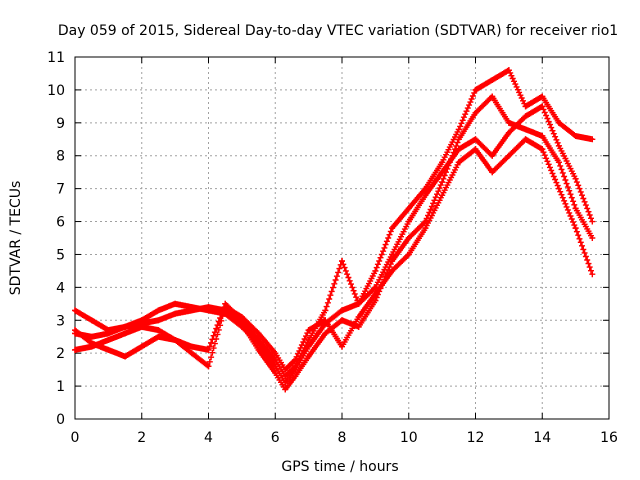 This screenshot has height=480, width=640. What do you see at coordinates (60, 255) in the screenshot?
I see `y-tick-label: 5` at bounding box center [60, 255].